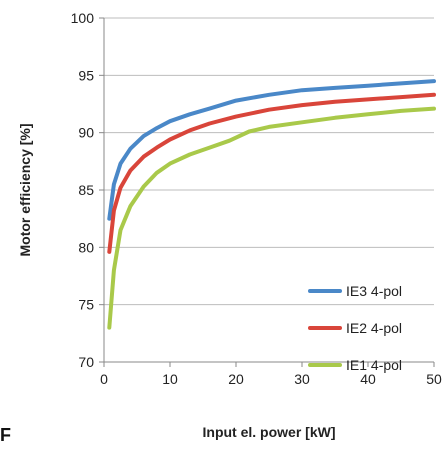  What do you see at coordinates (5, 435) in the screenshot?
I see `figure-label: F` at bounding box center [5, 435].